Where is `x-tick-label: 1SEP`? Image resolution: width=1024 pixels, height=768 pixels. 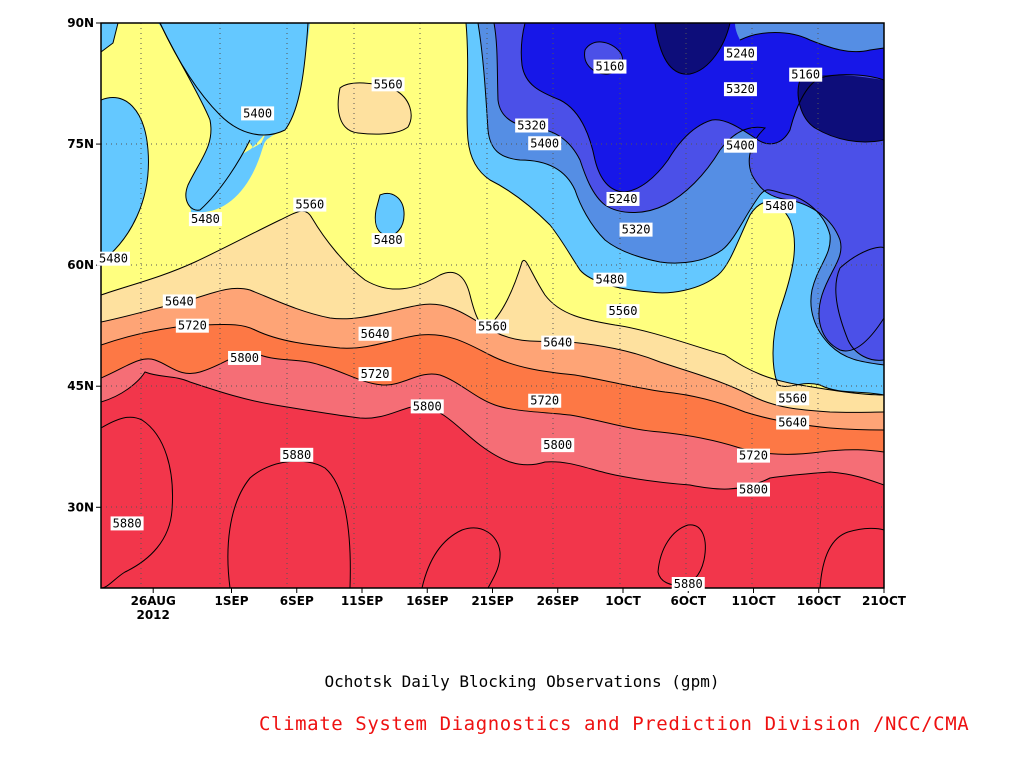
x-tick-label: 1SEP is located at coordinates (232, 601).